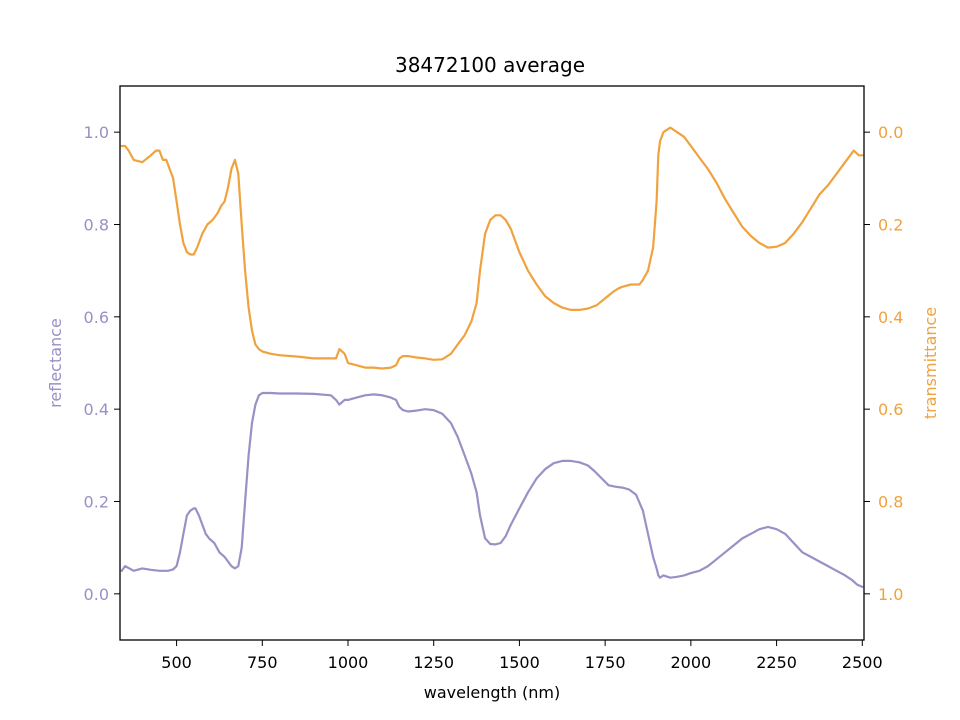 The height and width of the screenshot is (720, 960). What do you see at coordinates (690, 662) in the screenshot?
I see `x-tick-label: 2000` at bounding box center [690, 662].